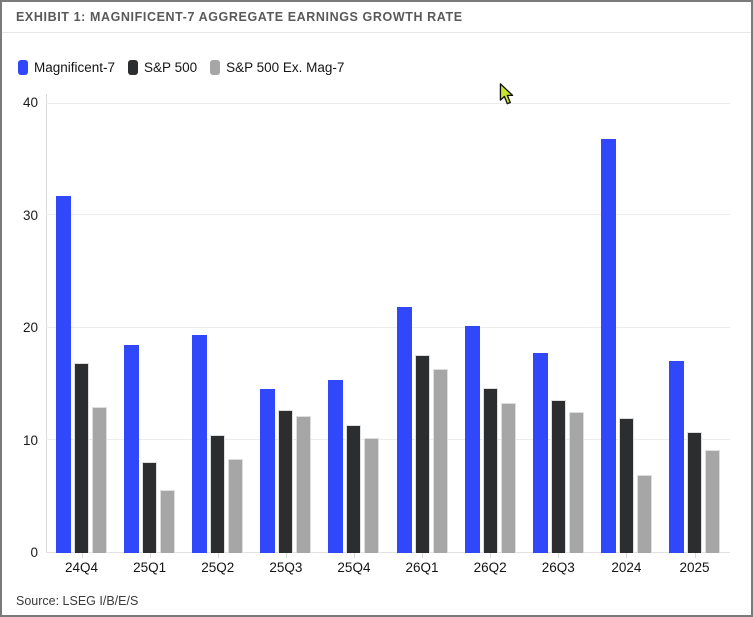  What do you see at coordinates (75, 67) in the screenshot?
I see `legend-label: Magnificent-7` at bounding box center [75, 67].